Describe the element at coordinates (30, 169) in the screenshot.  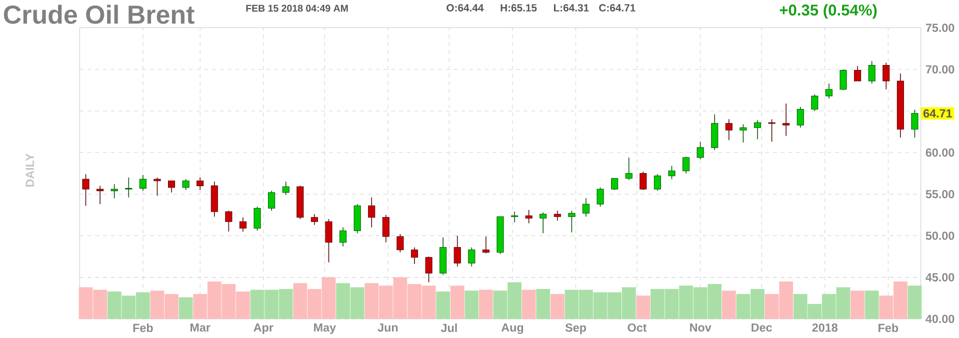
I see `y-axis-title: DAILY` at that location.